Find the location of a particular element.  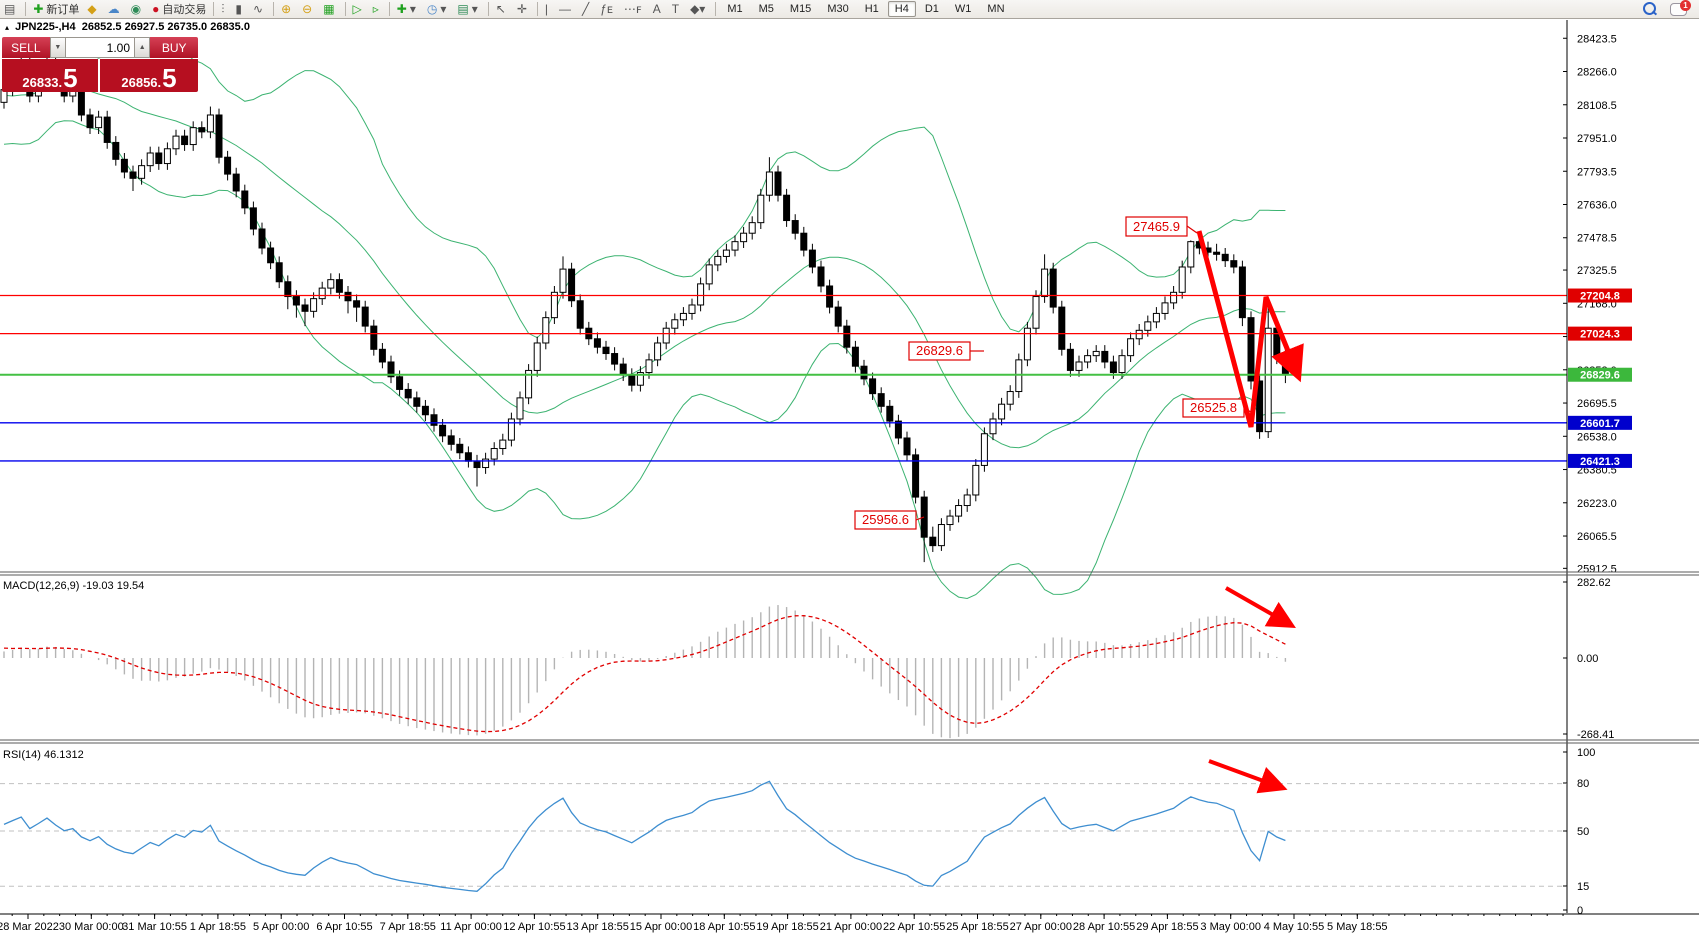

bar-chart-icon: ⫶ is located at coordinates (223, 9).